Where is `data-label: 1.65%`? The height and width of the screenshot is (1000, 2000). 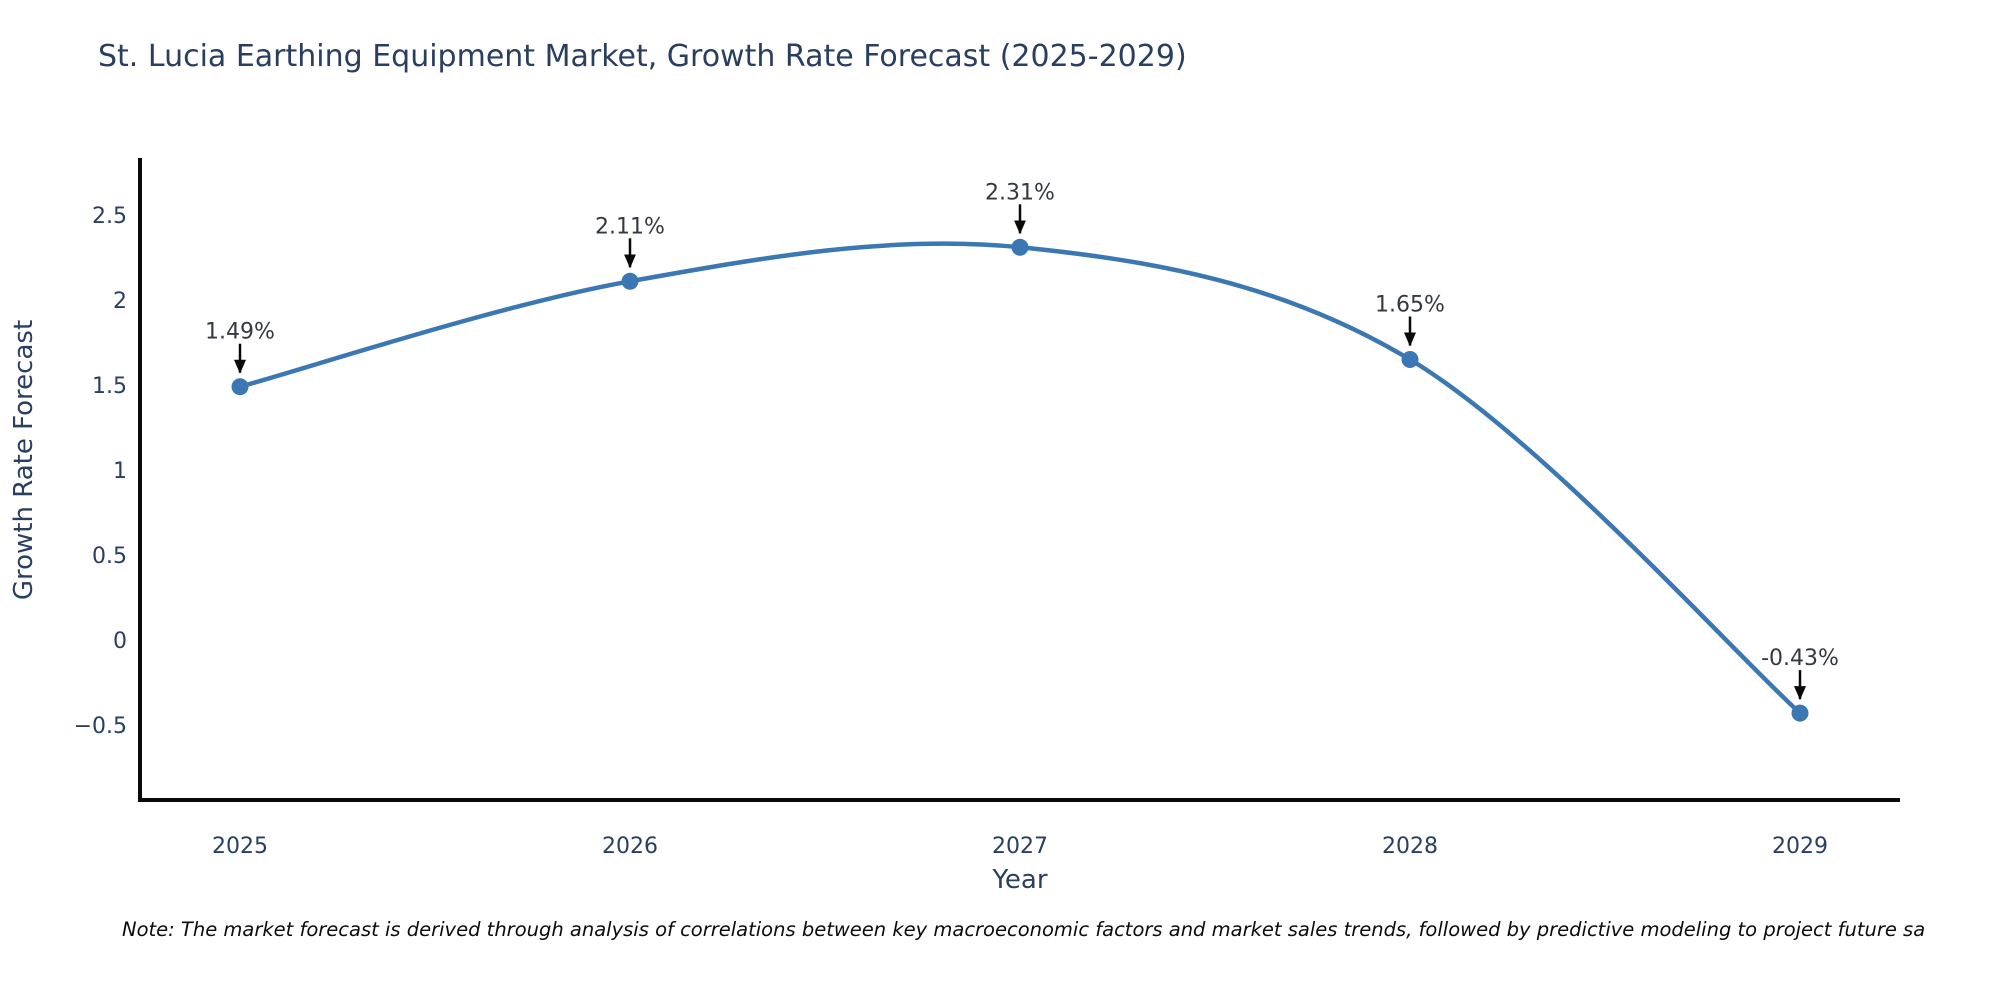
data-label: 1.65% is located at coordinates (1410, 305).